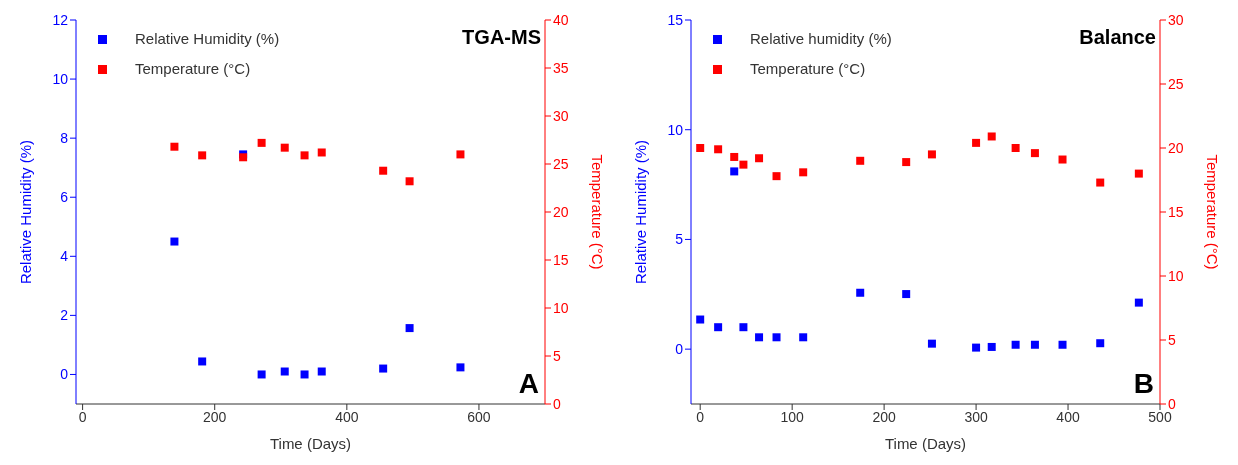  What do you see at coordinates (64, 315) in the screenshot?
I see `y-tick-label: 2` at bounding box center [64, 315].